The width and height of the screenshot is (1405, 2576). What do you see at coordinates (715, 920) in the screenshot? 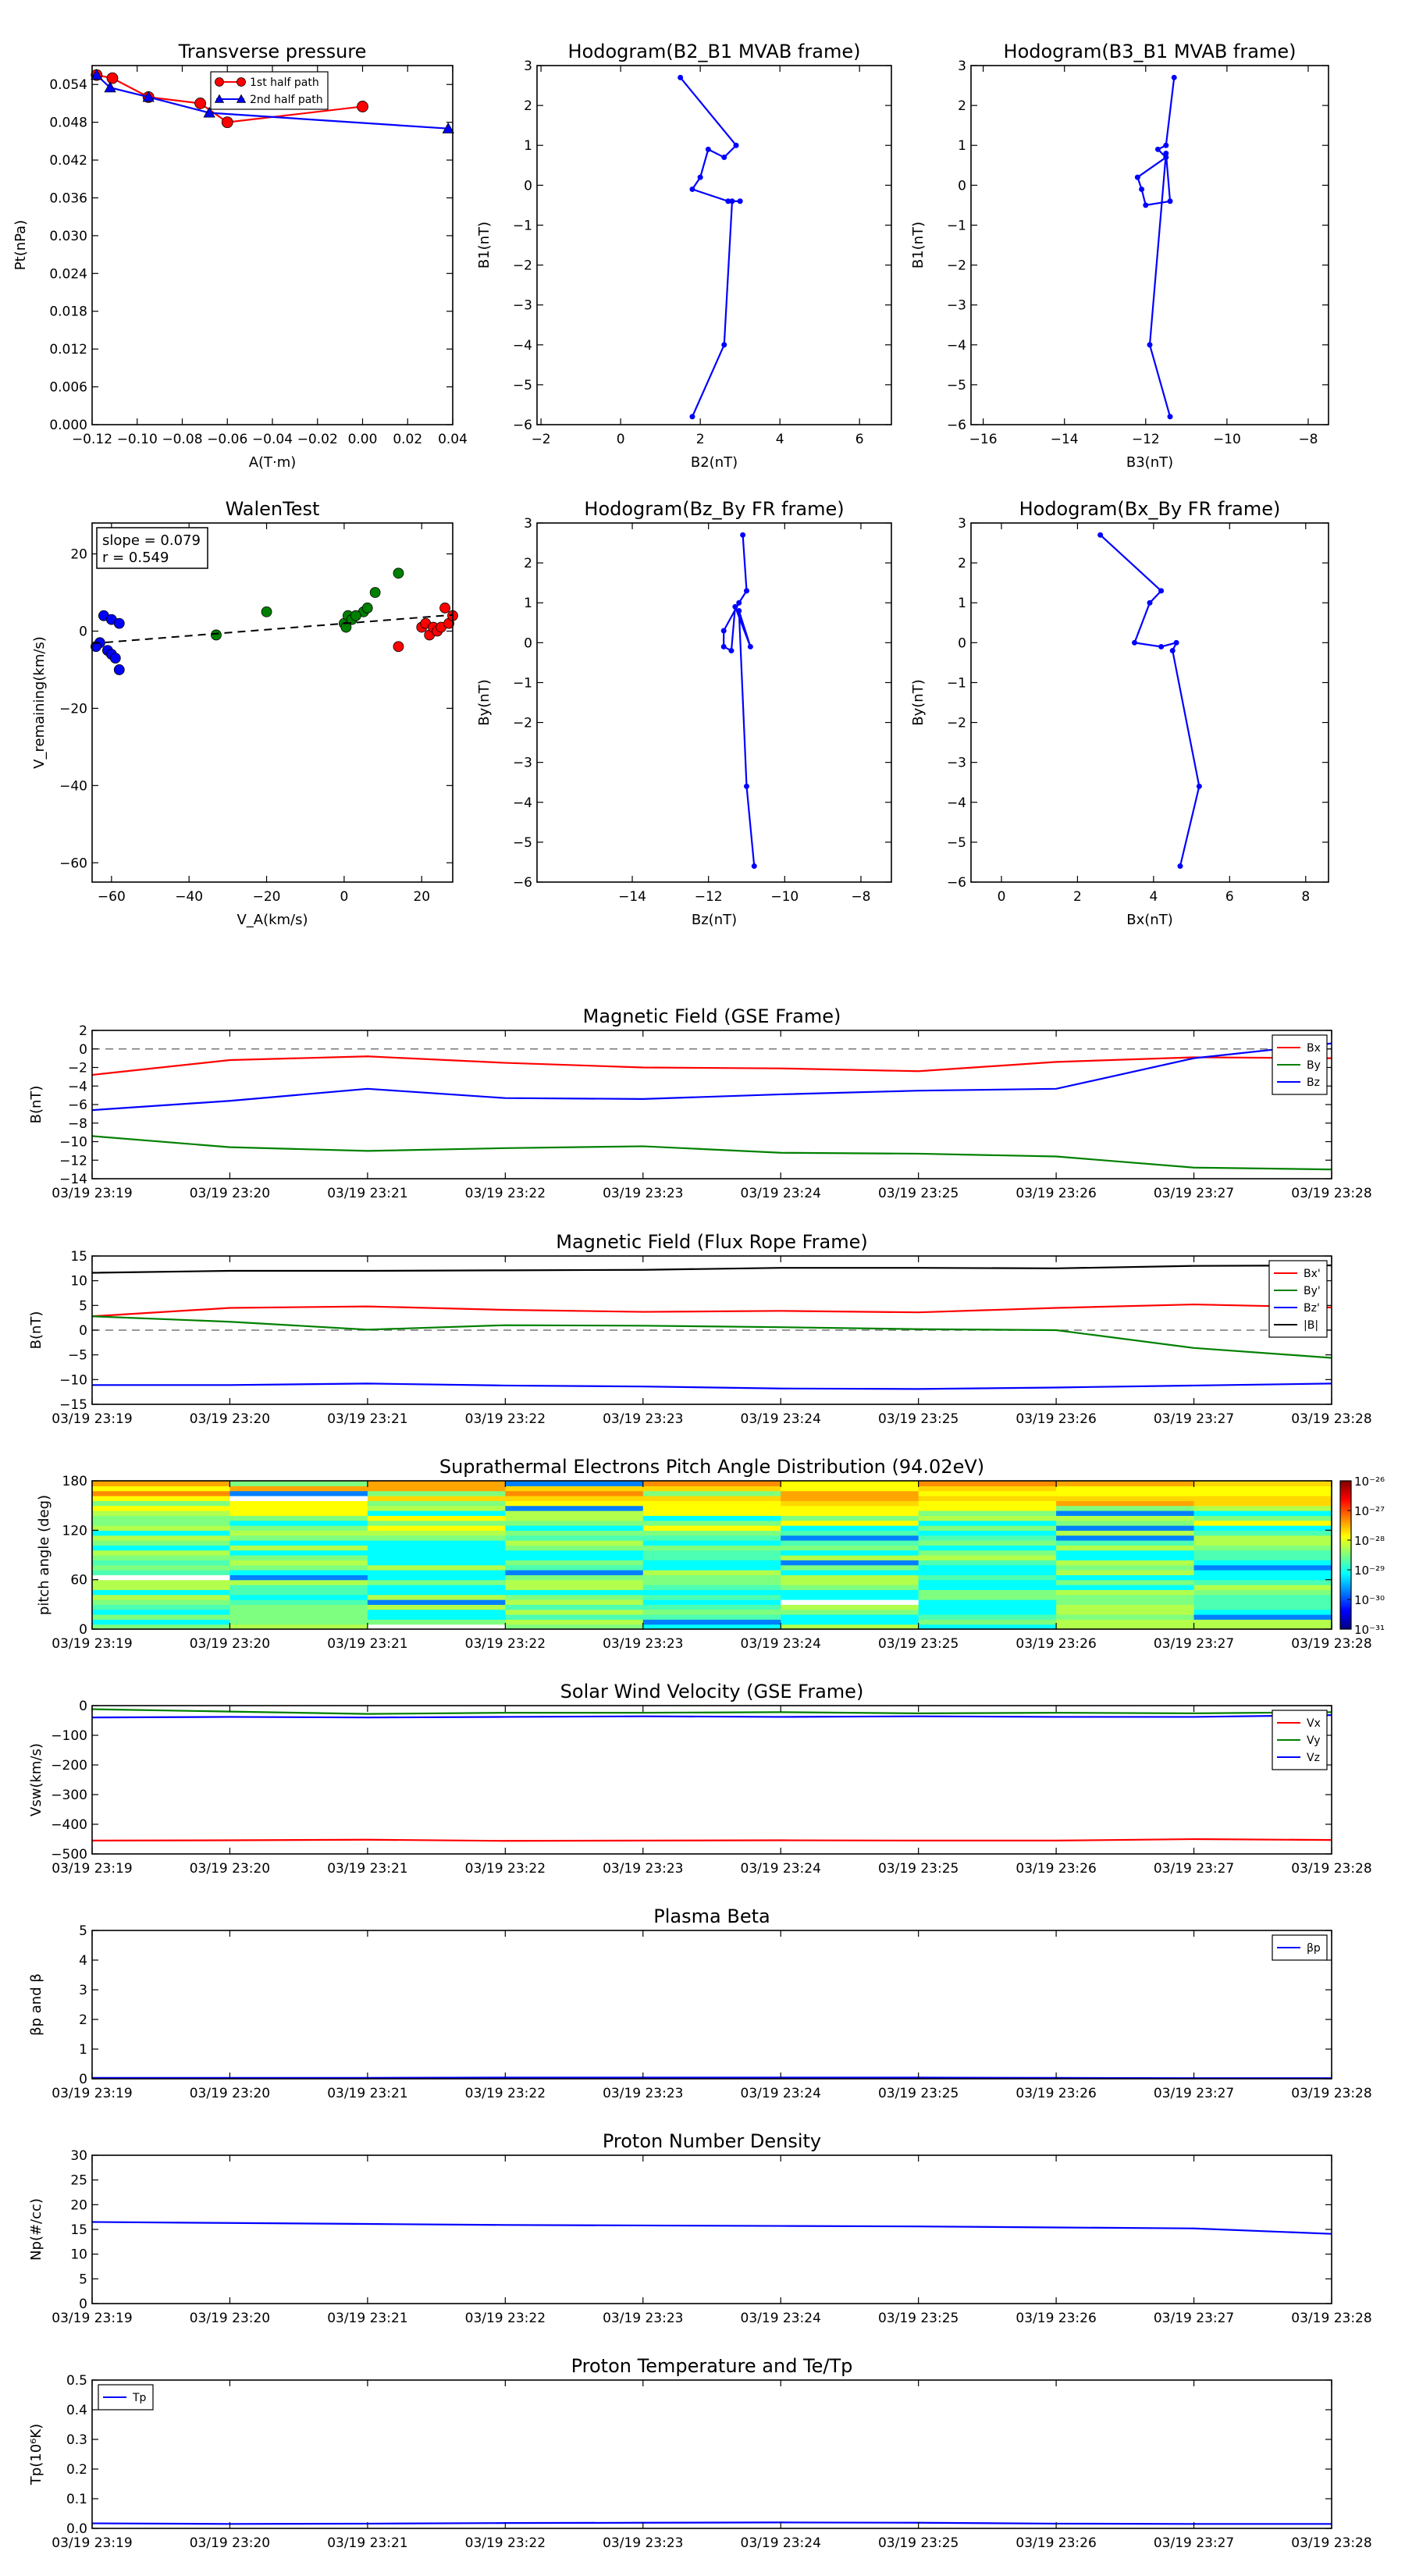
I see `x-axis-label: Bz(nT)` at bounding box center [715, 920].